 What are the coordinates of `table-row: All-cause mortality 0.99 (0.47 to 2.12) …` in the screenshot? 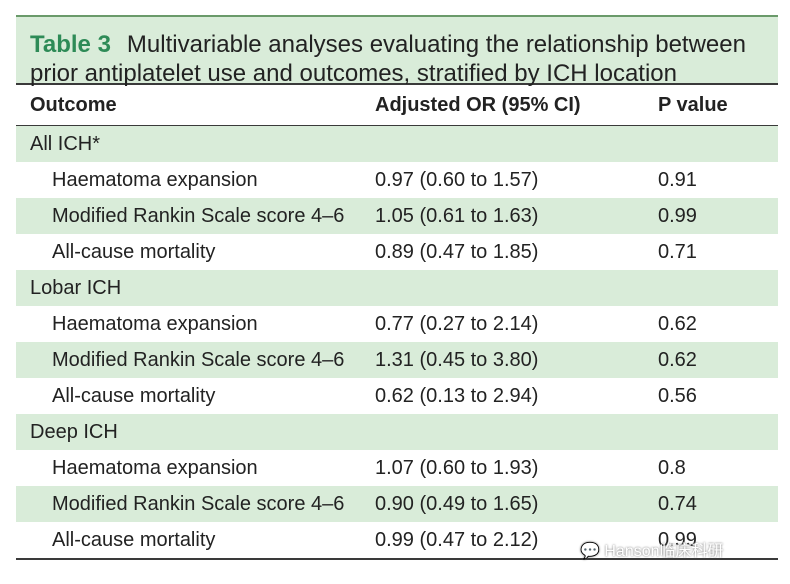 It's located at (397, 541).